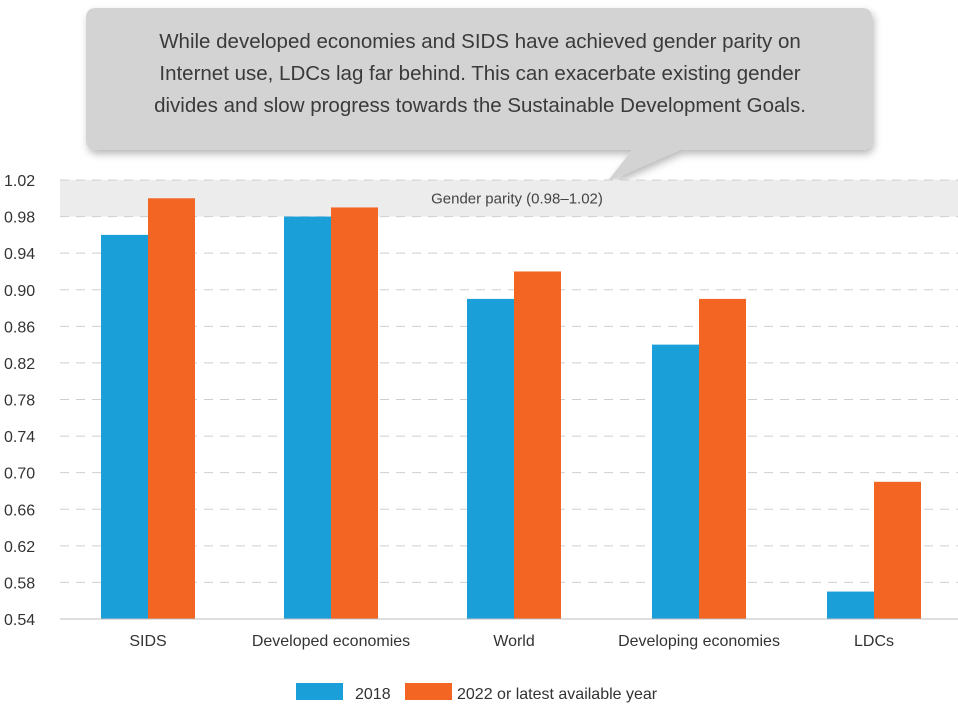 The width and height of the screenshot is (958, 709). Describe the element at coordinates (897, 550) in the screenshot. I see `bar-latest-ldcs` at that location.